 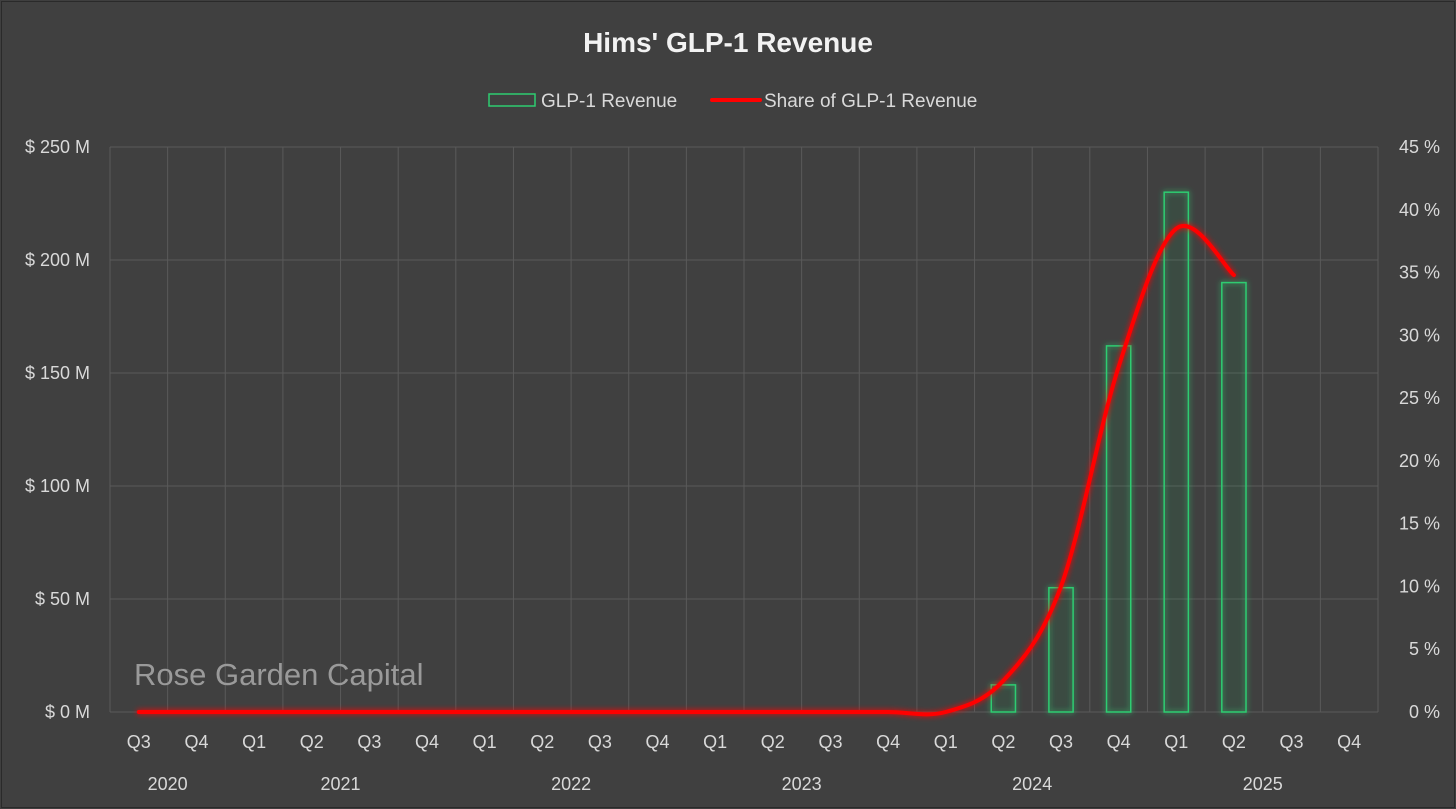 I want to click on year-label: 2025, so click(x=1263, y=784).